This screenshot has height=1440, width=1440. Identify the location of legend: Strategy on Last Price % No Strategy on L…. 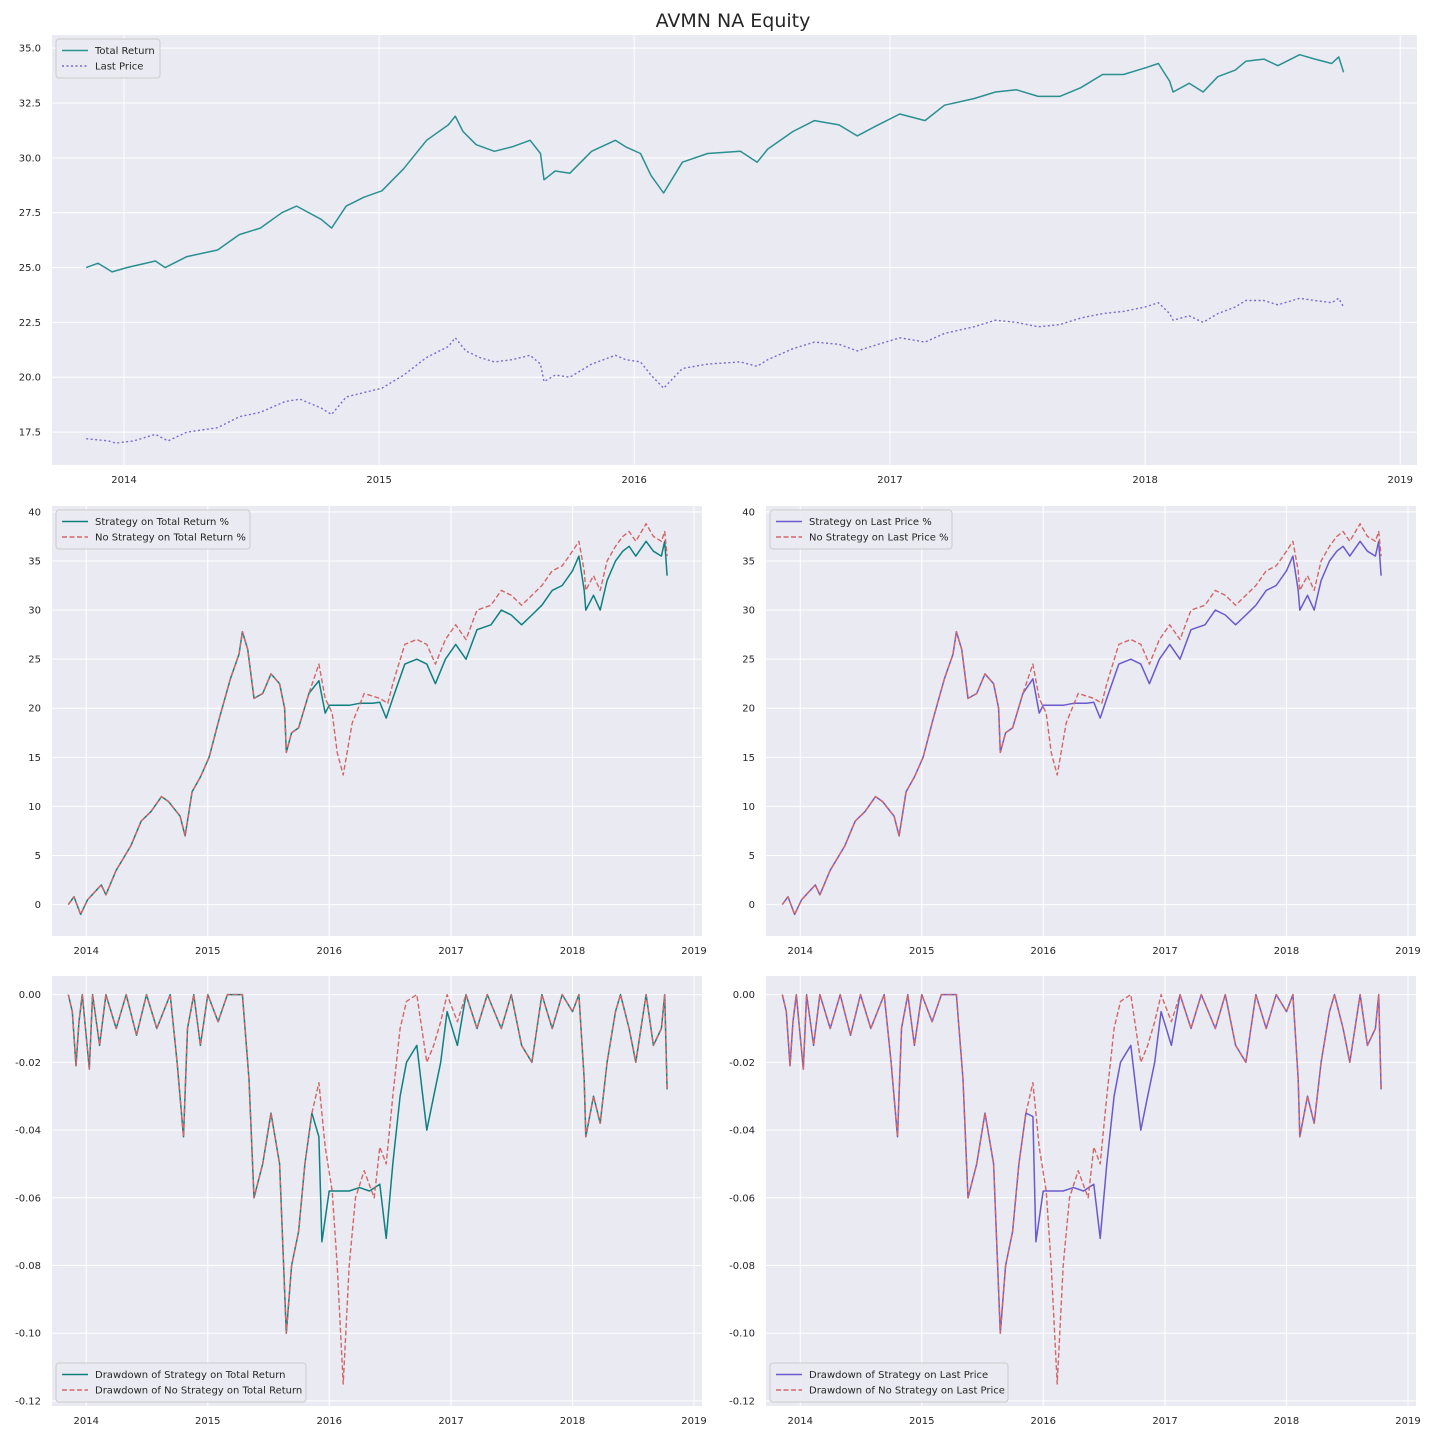
(861, 529).